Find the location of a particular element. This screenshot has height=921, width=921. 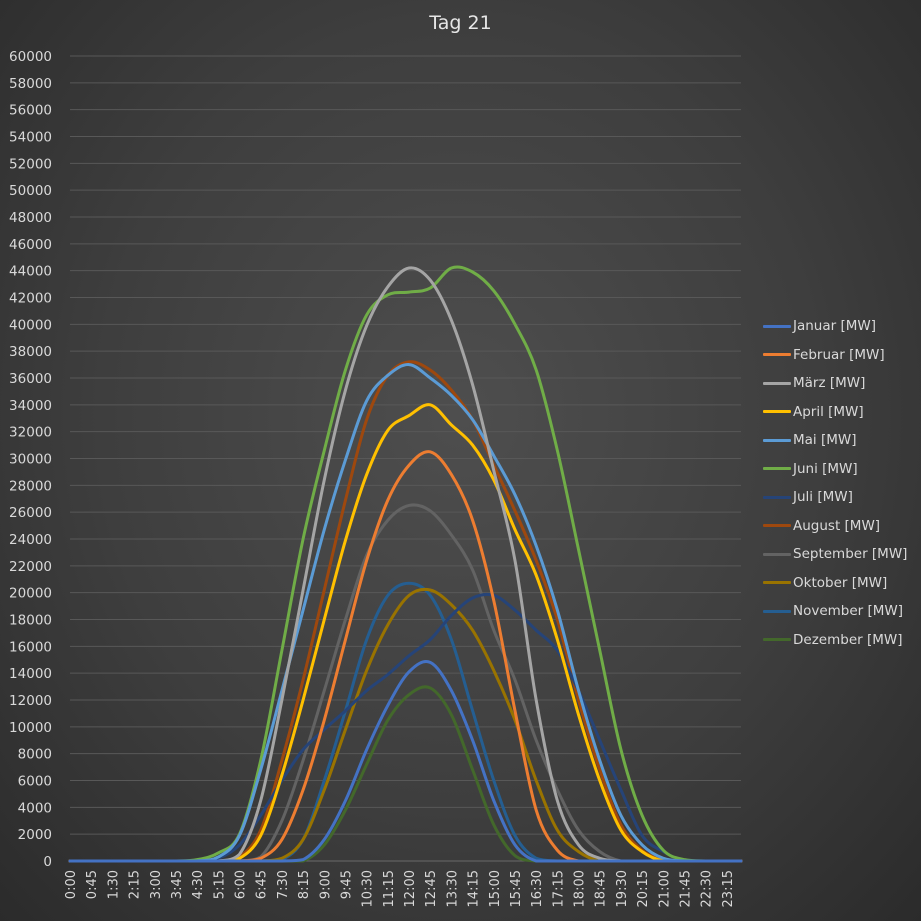

legend-label: Dezember [MW] is located at coordinates (848, 639).